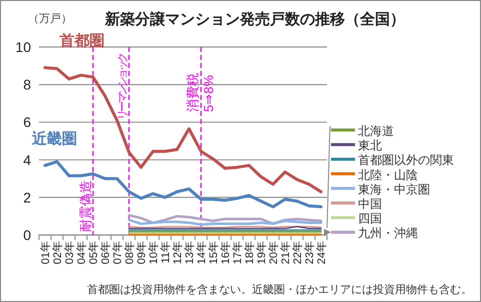 The height and width of the screenshot is (302, 481). I want to click on x-tick-label: 04年, so click(82, 252).